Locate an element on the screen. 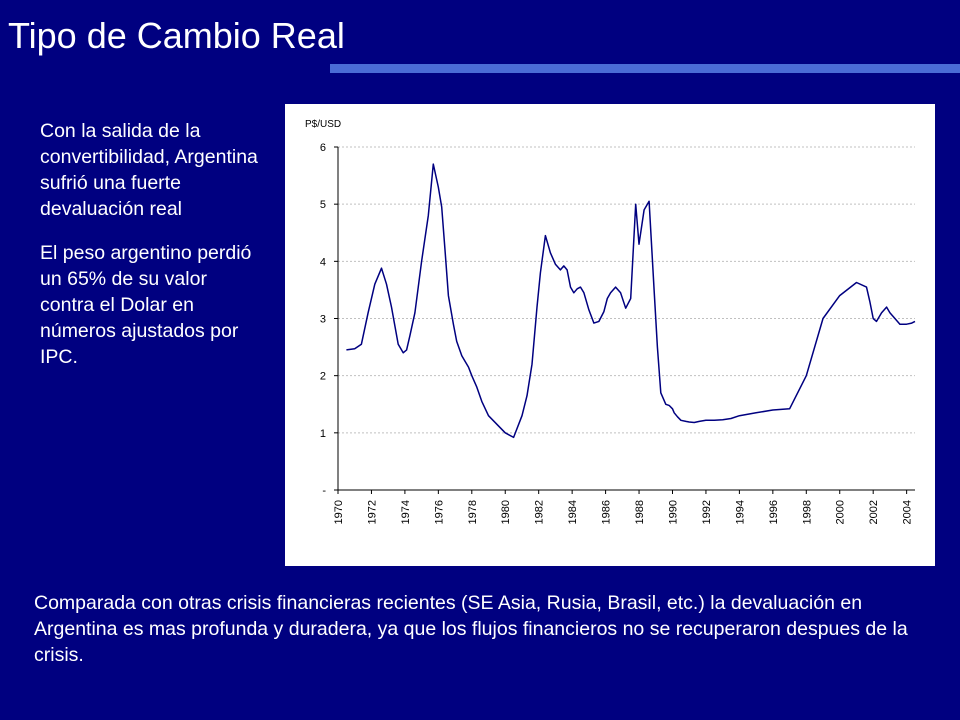 This screenshot has height=720, width=960. y-tick-label-6: 6 is located at coordinates (323, 148).